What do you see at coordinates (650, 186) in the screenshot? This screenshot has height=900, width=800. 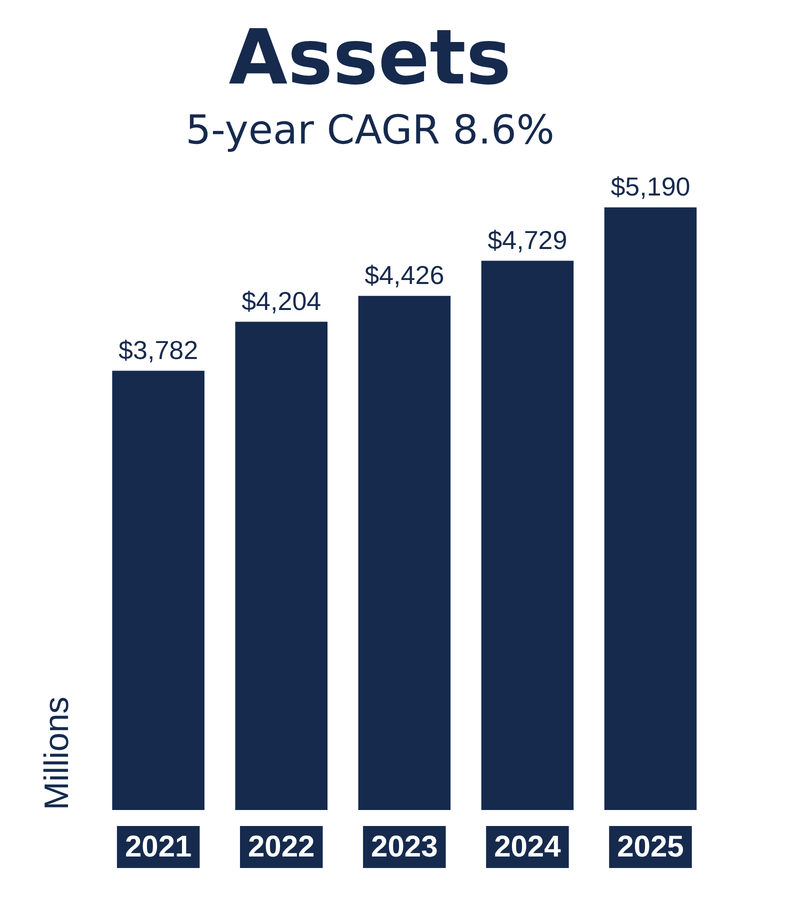 I see `data-label: $5,190` at bounding box center [650, 186].